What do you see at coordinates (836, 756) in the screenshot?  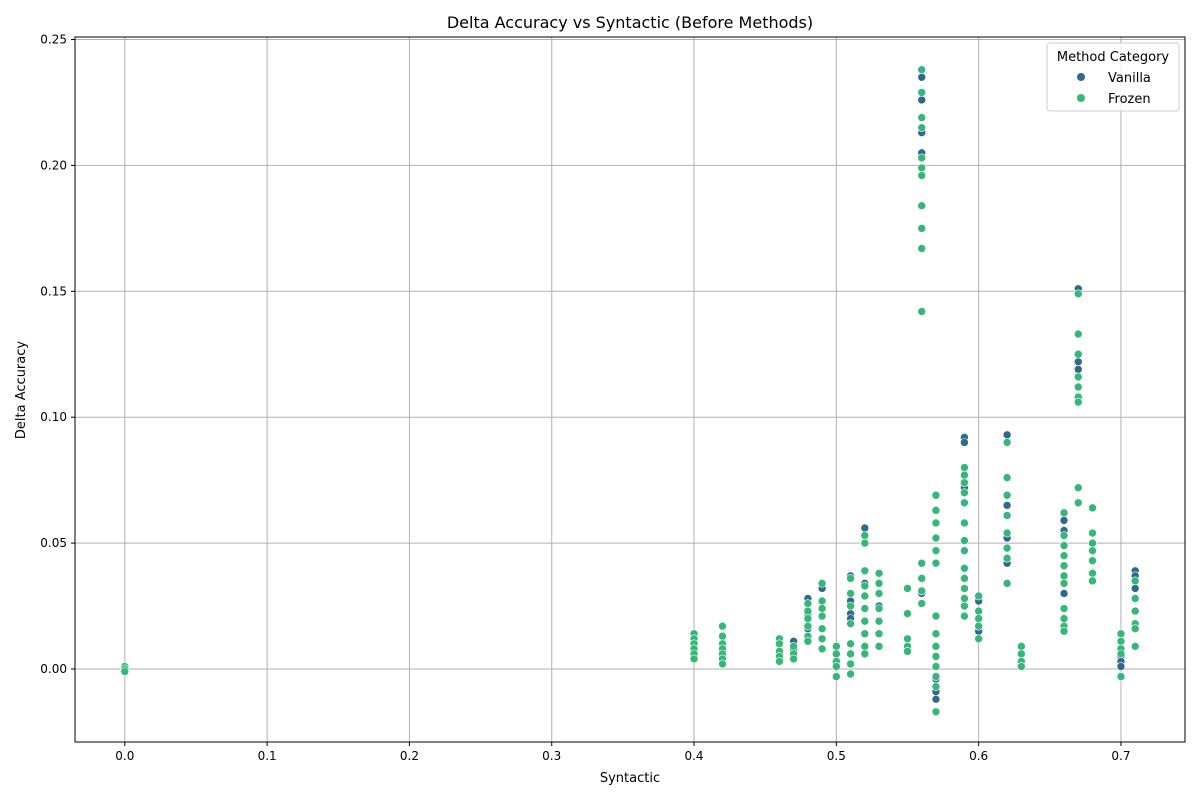 I see `x-tick-label: 0.5` at bounding box center [836, 756].